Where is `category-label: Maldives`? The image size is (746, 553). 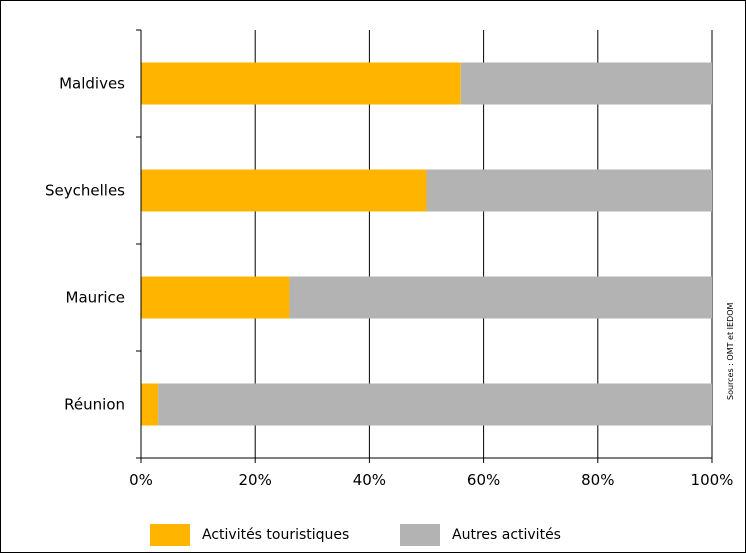 category-label: Maldives is located at coordinates (92, 84).